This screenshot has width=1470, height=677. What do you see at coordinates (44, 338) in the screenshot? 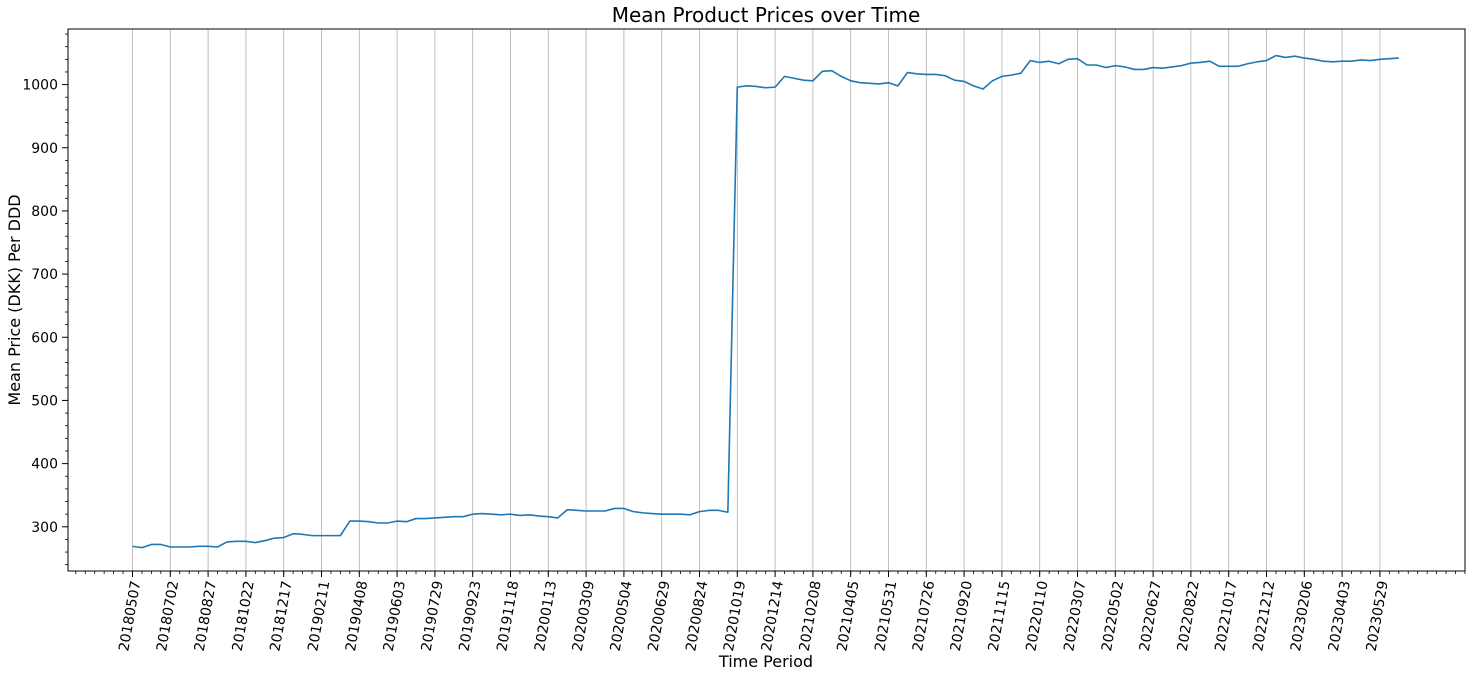
I see `y-tick-label: 600` at bounding box center [44, 338].